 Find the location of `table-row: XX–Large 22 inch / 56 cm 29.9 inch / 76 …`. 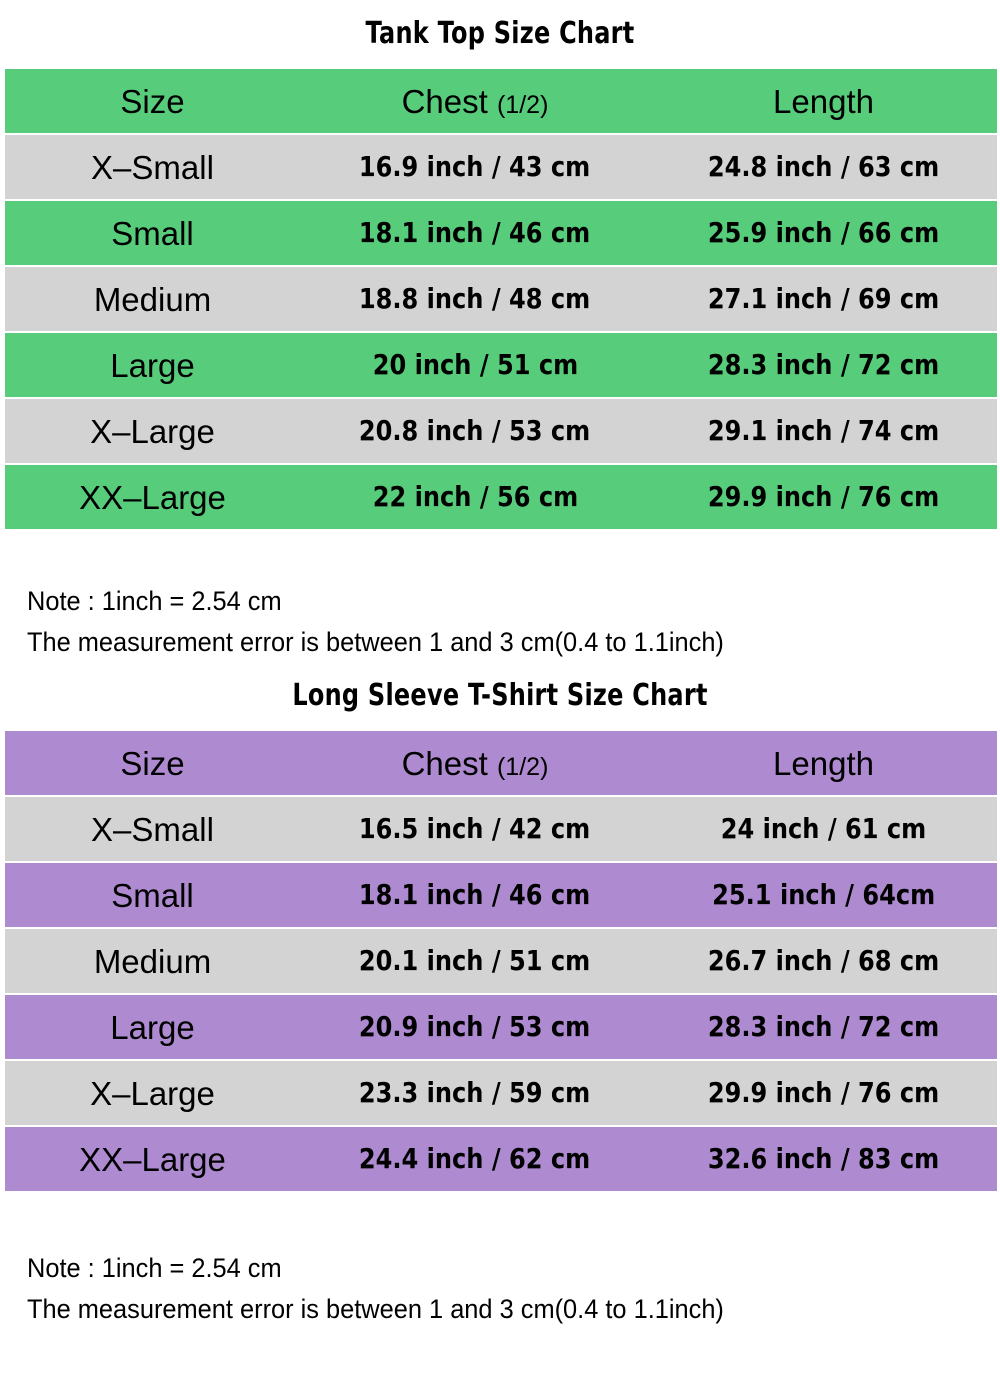

table-row: XX–Large 22 inch / 56 cm 29.9 inch / 76 … is located at coordinates (501, 497).